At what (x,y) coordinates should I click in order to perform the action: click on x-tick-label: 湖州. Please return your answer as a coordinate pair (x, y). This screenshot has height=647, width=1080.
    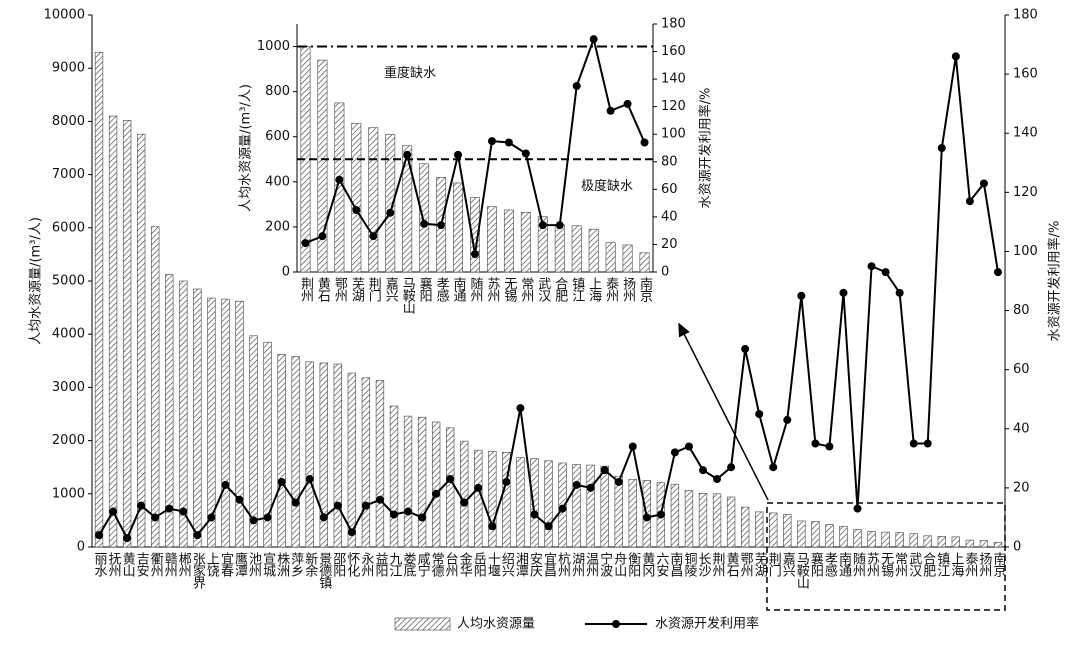
    Looking at the image, I should click on (577, 564).